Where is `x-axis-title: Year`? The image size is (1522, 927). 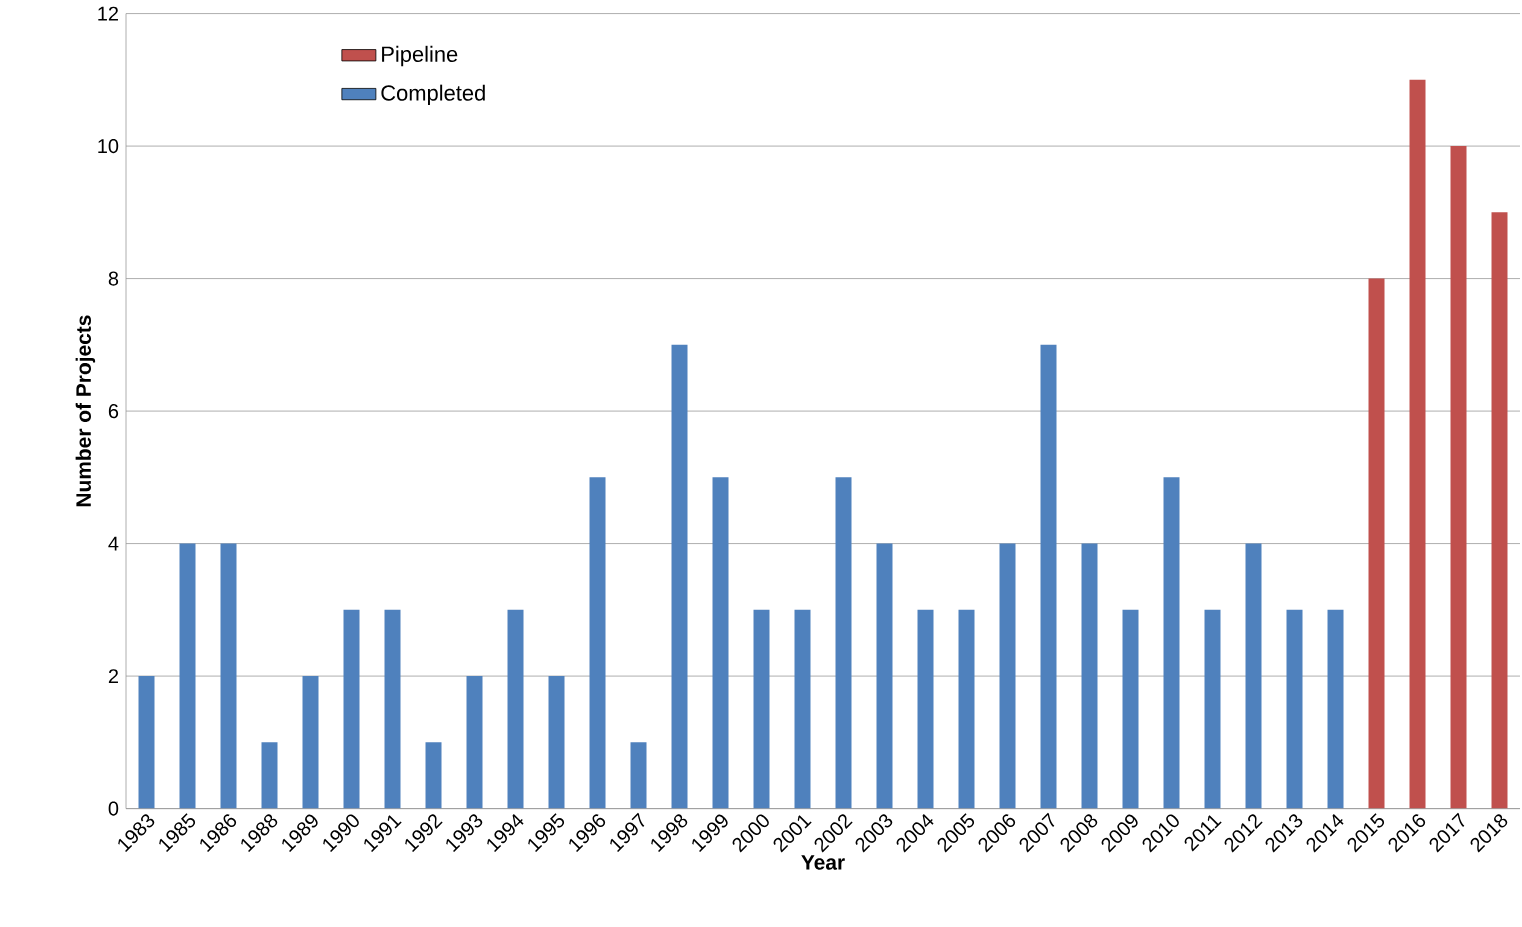 x-axis-title: Year is located at coordinates (823, 862).